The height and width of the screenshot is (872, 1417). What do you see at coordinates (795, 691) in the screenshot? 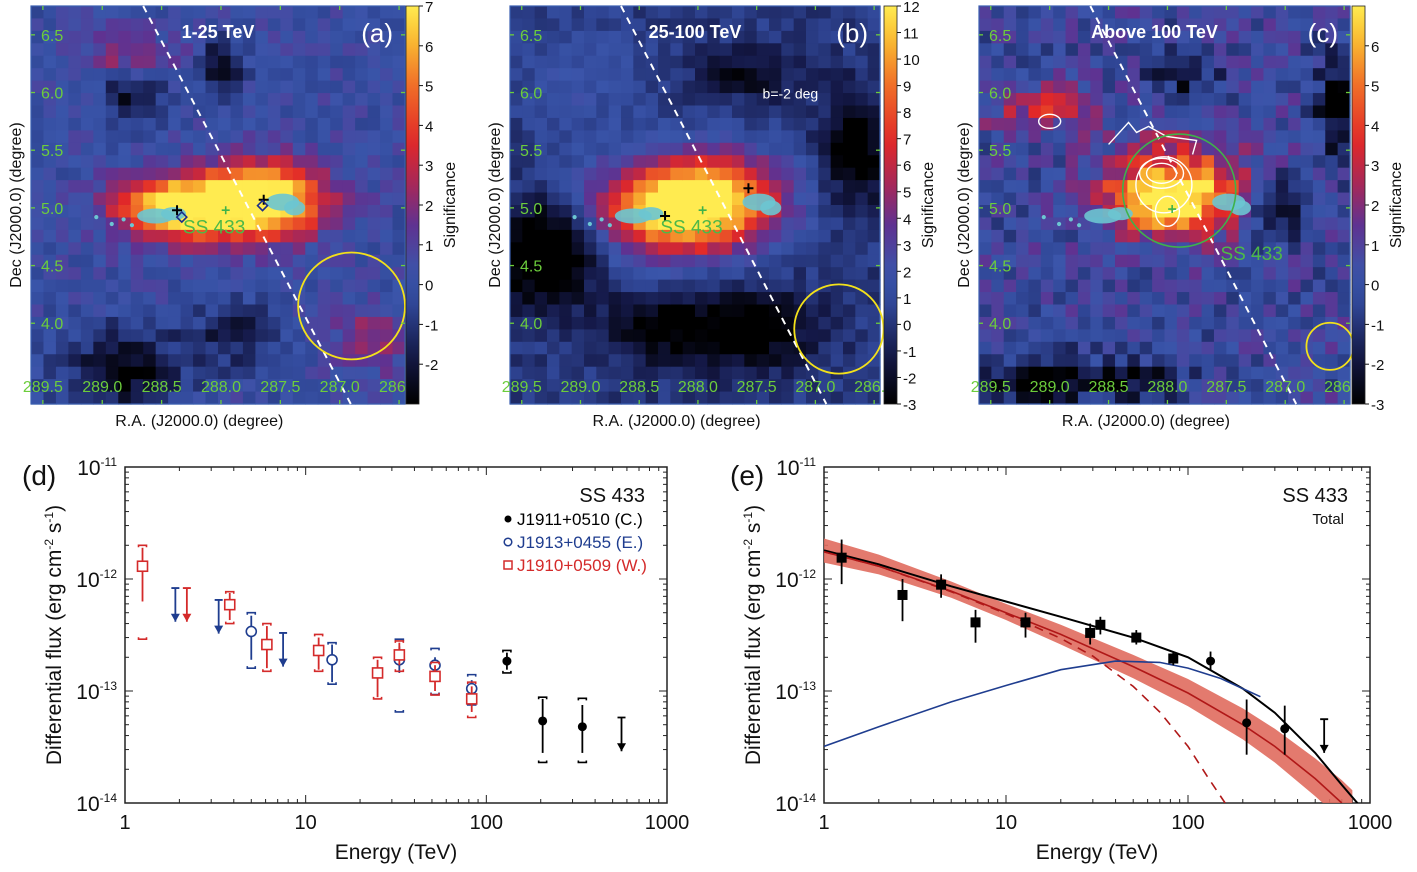
I see `y-tick-label: 10-13` at bounding box center [795, 691].